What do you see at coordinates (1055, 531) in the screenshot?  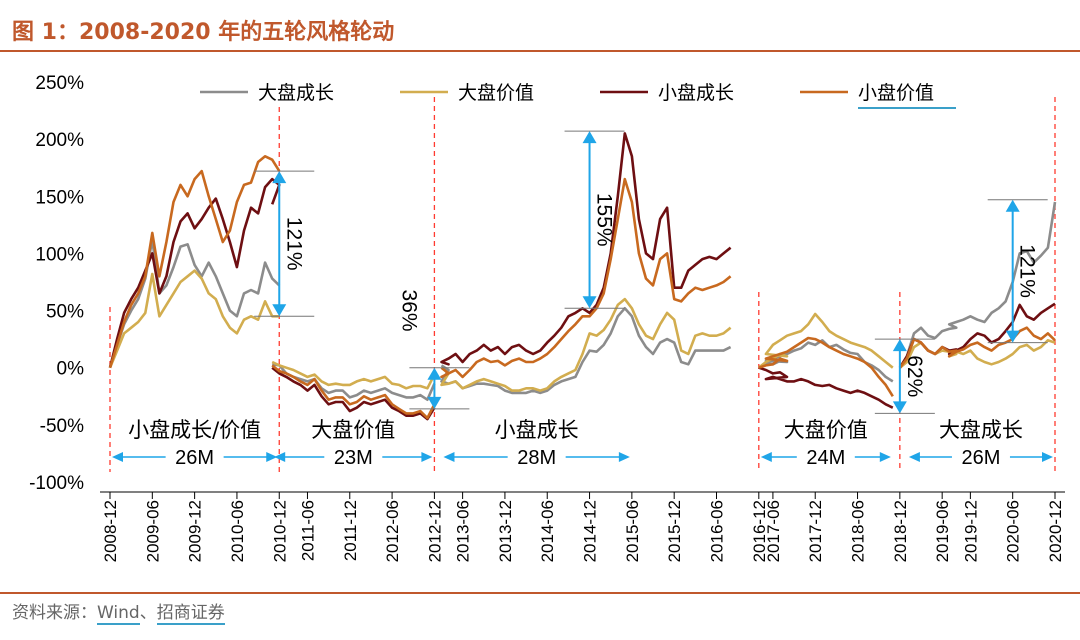 I see `x-tick-label: 2020-12` at bounding box center [1055, 531].